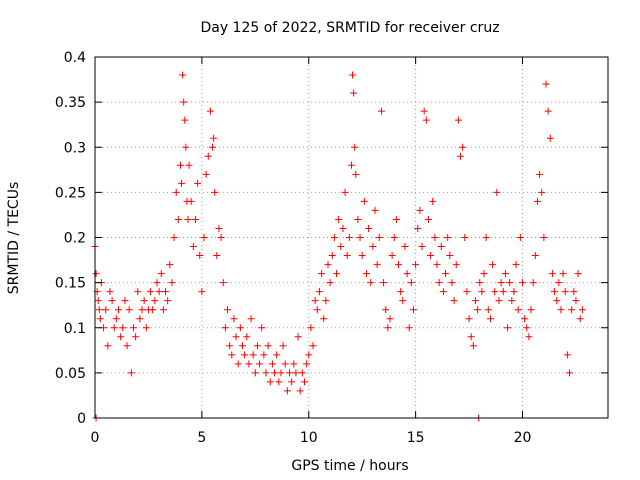 Image resolution: width=640 pixels, height=480 pixels. I want to click on y-tick-label: 0.25, so click(70, 193).